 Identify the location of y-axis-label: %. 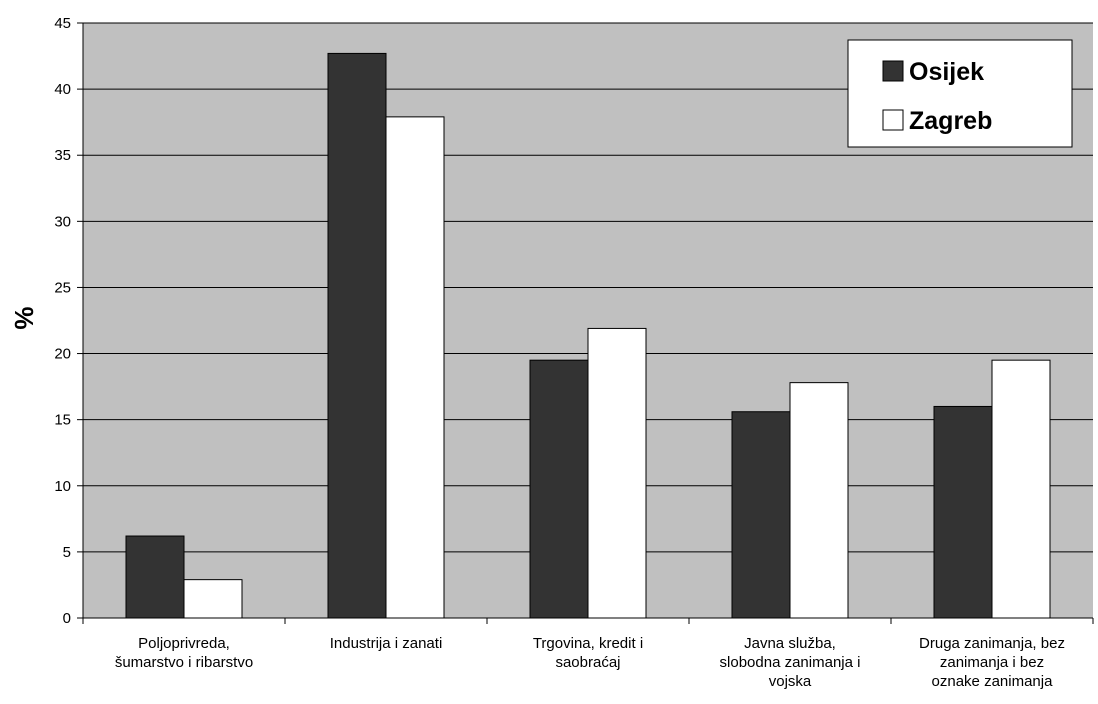
(24, 317).